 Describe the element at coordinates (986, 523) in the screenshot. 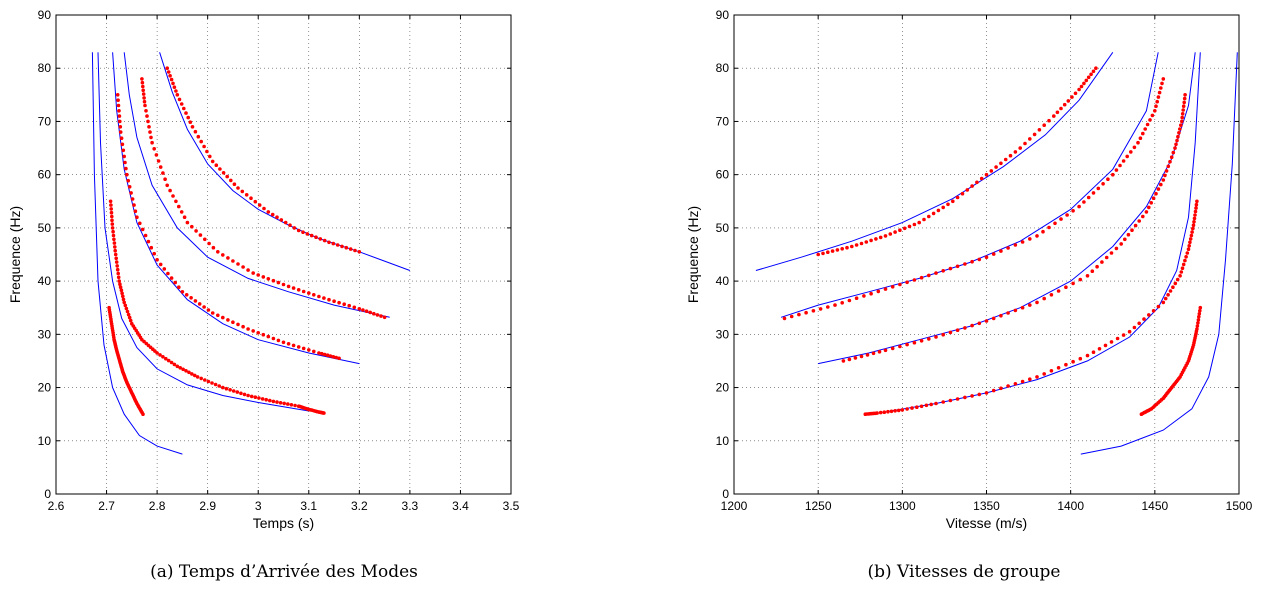

I see `x-axis-label: Vitesse (m/s)` at that location.